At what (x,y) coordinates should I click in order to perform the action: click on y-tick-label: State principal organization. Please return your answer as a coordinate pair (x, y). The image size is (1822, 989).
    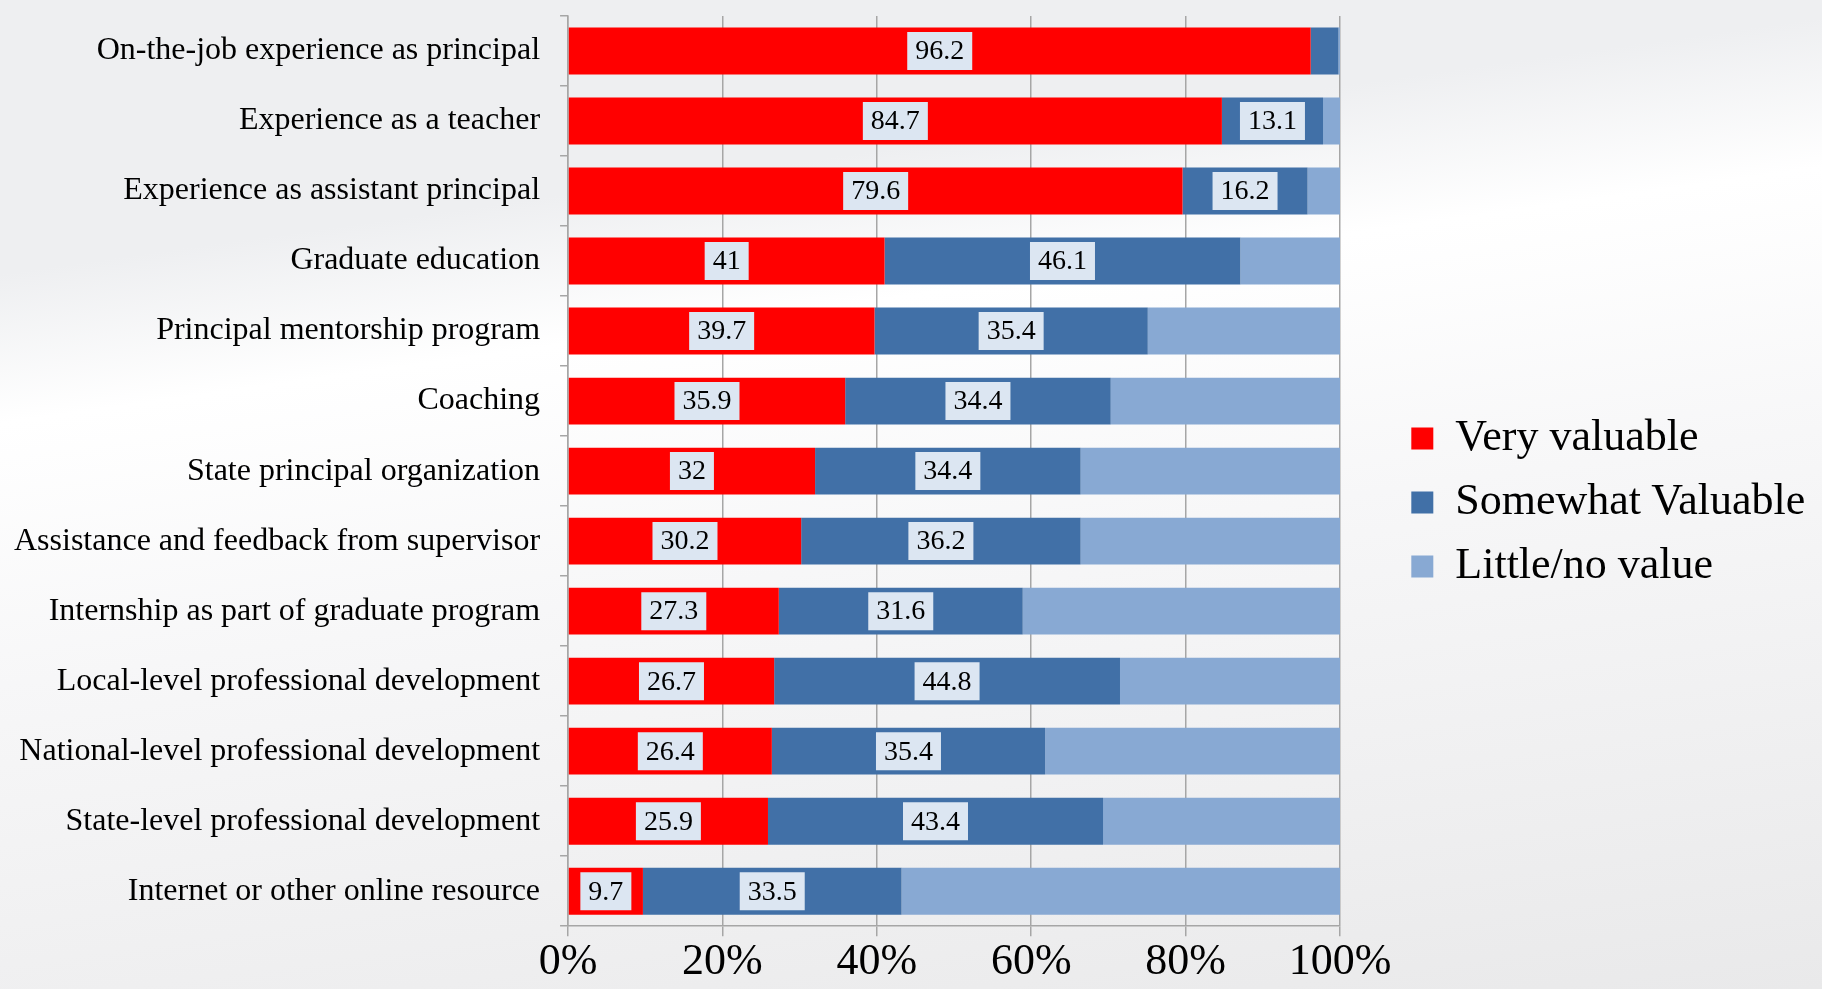
    Looking at the image, I should click on (363, 468).